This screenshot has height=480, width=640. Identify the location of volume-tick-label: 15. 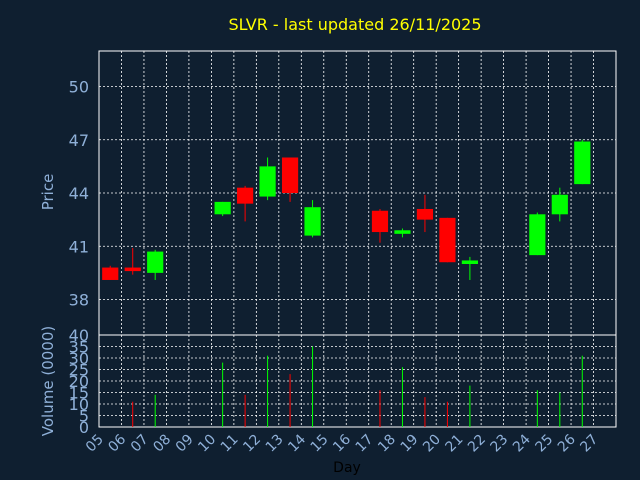
(79, 393).